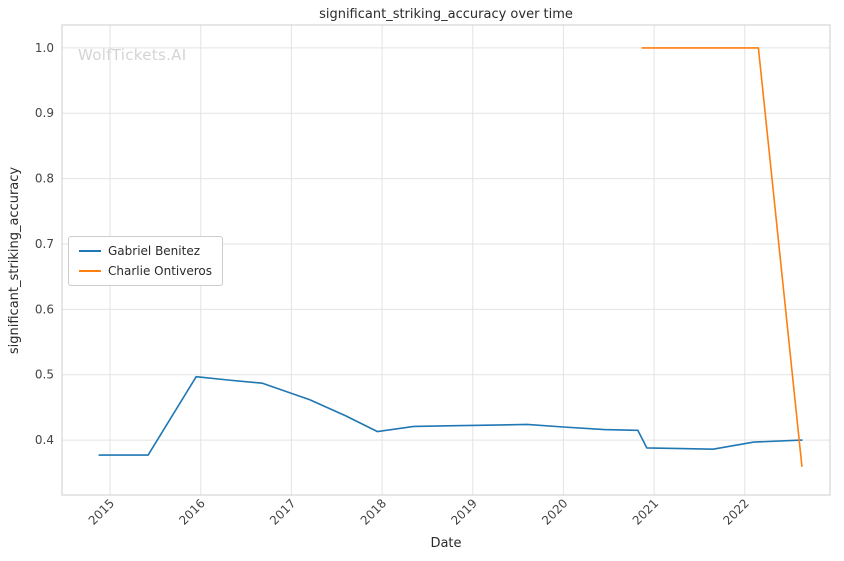  I want to click on x-tick-label: 2021, so click(645, 511).